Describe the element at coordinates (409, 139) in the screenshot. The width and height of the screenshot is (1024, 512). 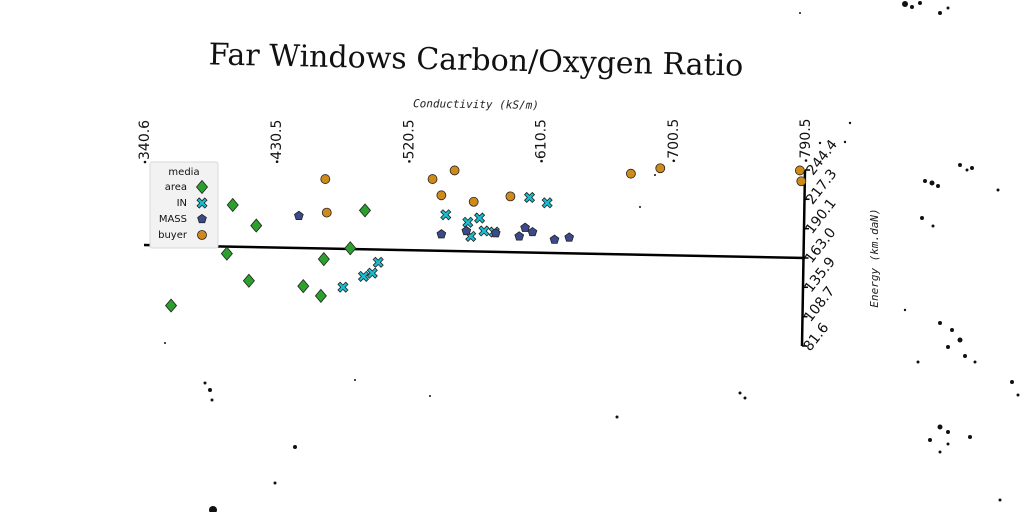
I see `x-tick-label: 520.5` at that location.